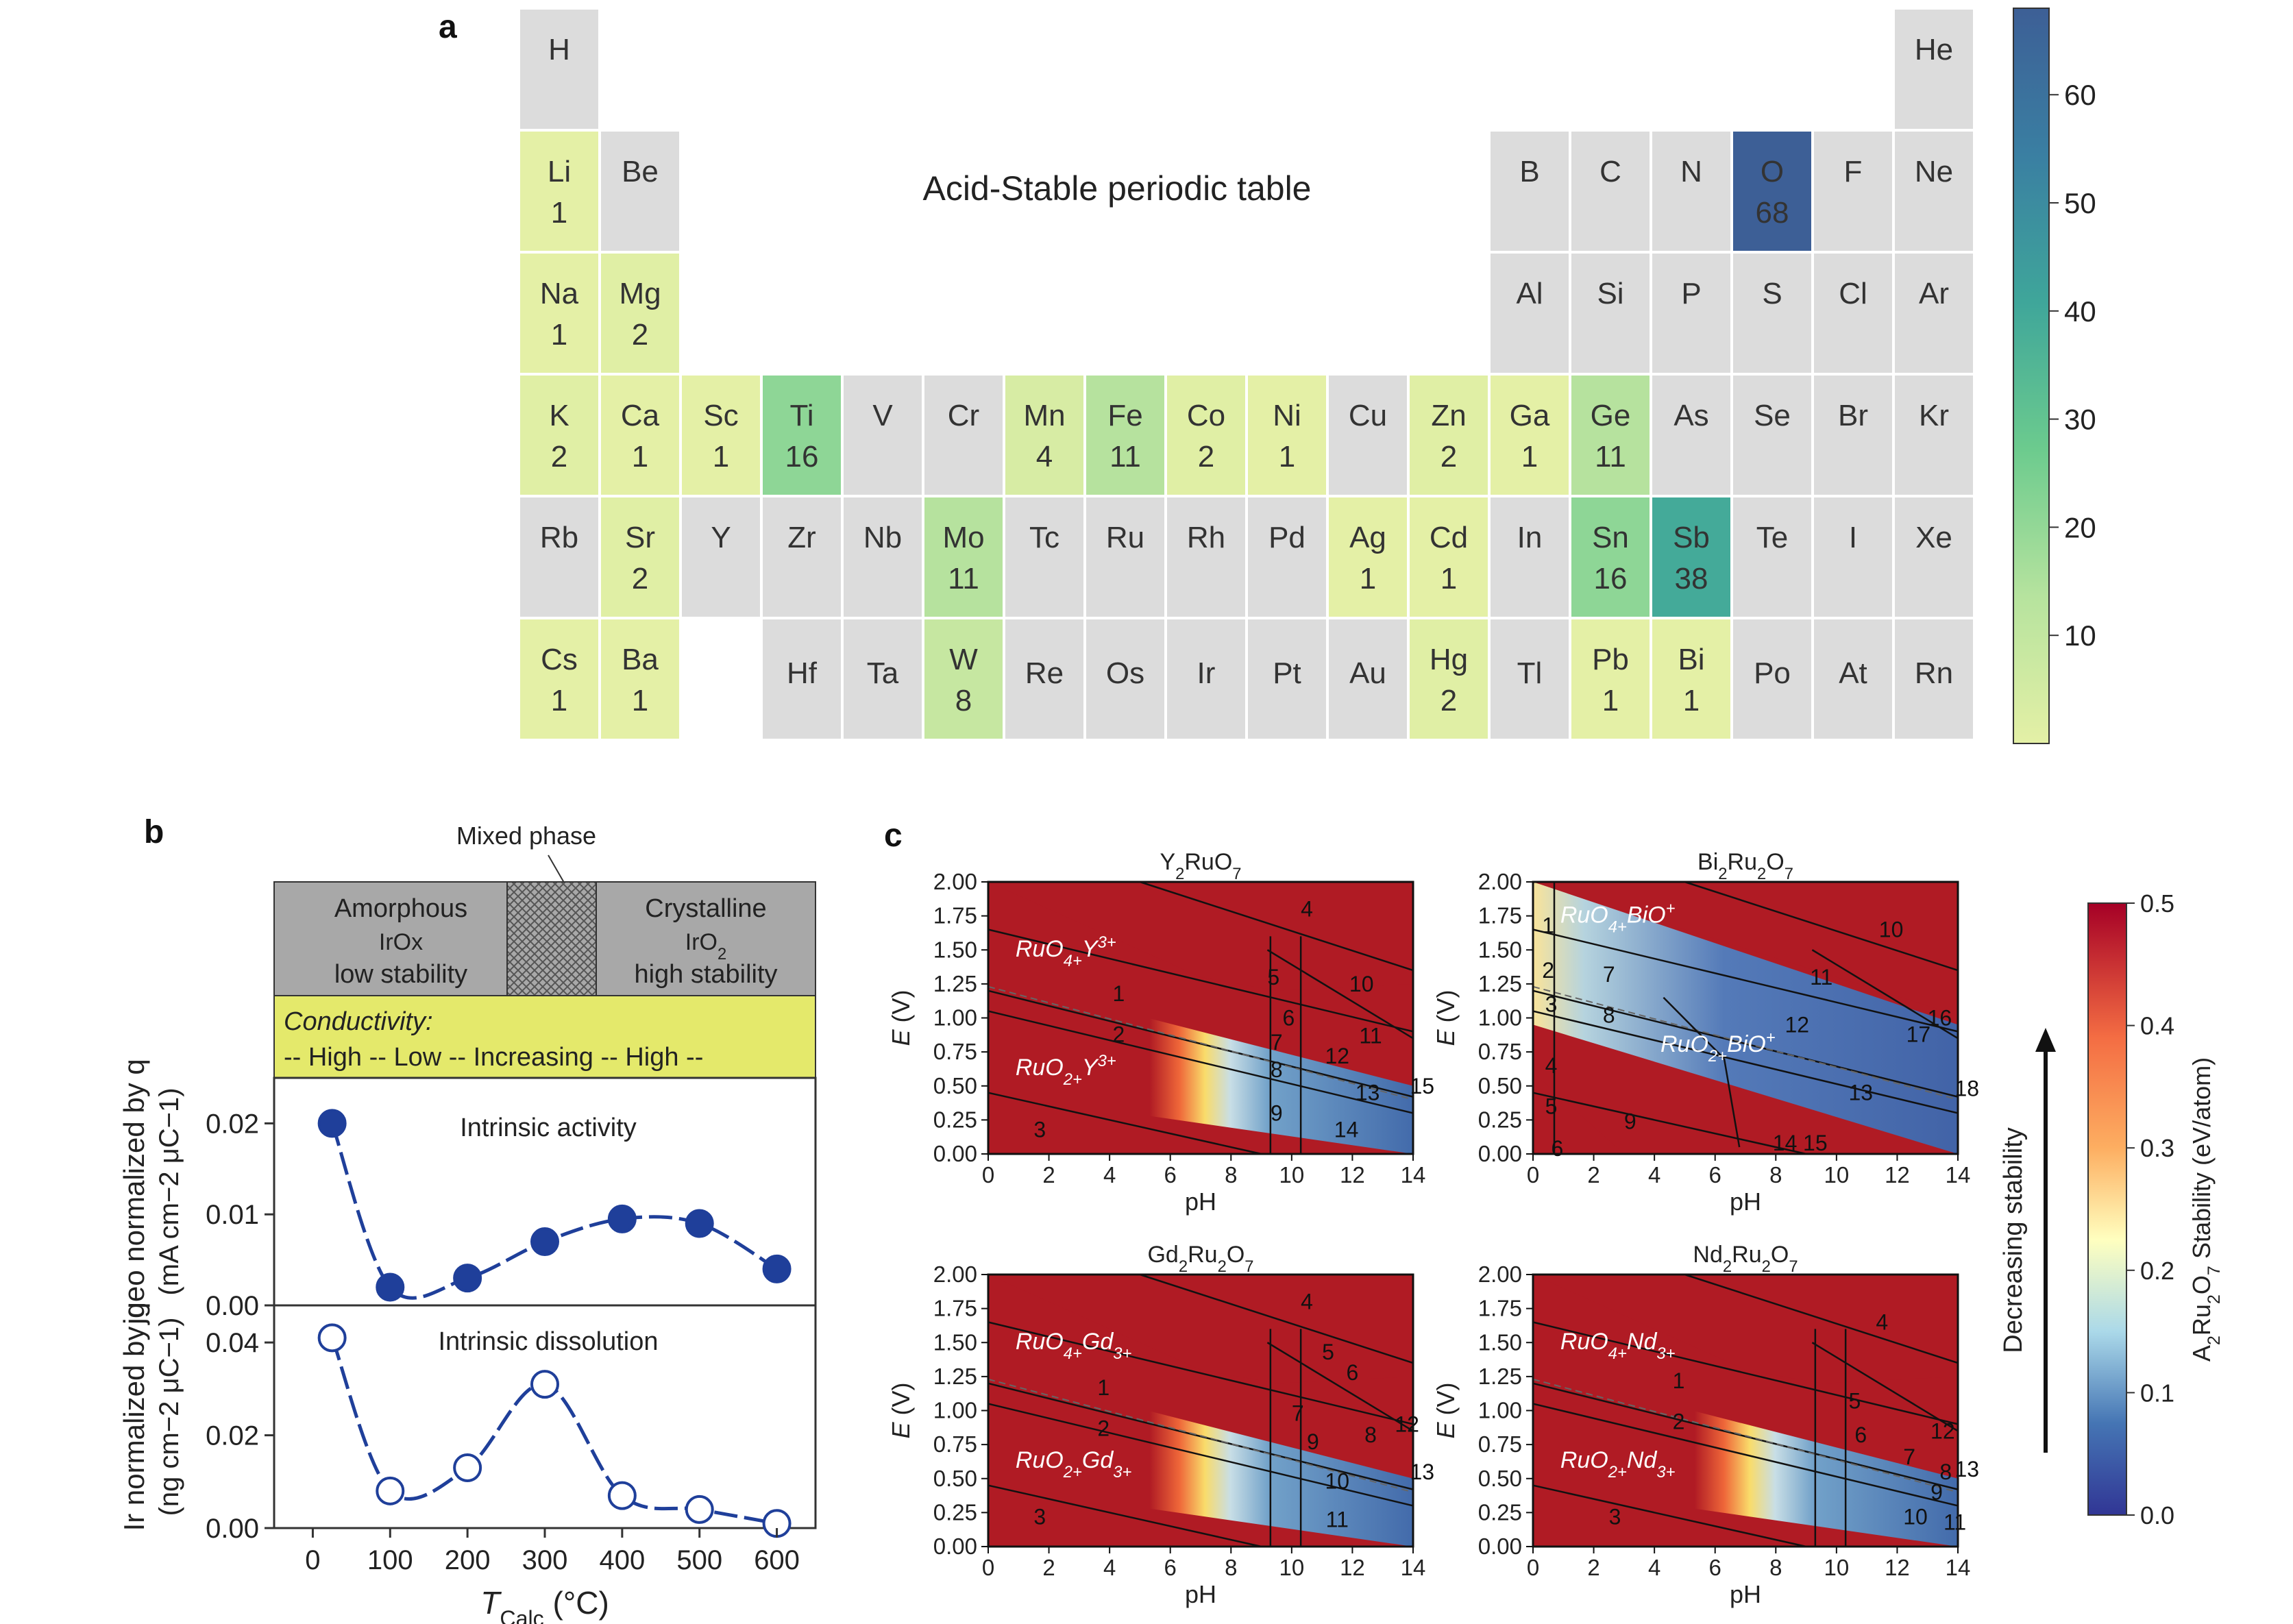 Image resolution: width=2293 pixels, height=1624 pixels. What do you see at coordinates (883, 557) in the screenshot?
I see `element-cell-nb: Nb` at bounding box center [883, 557].